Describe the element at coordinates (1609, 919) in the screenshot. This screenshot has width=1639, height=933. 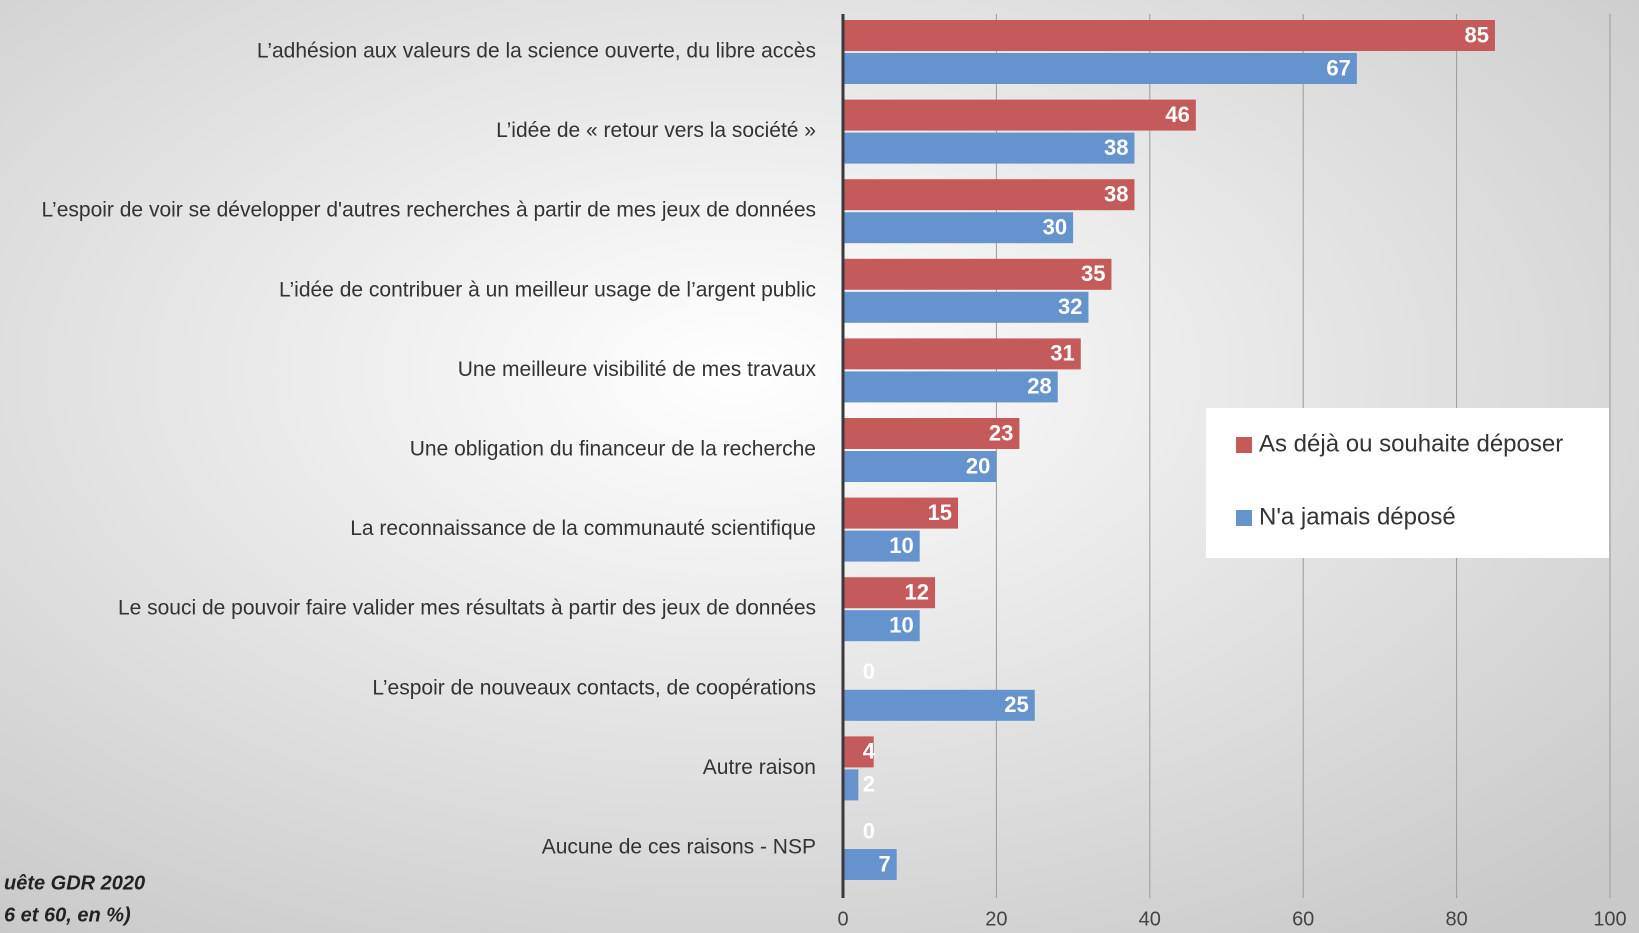
I see `x-tick-label: 100` at that location.